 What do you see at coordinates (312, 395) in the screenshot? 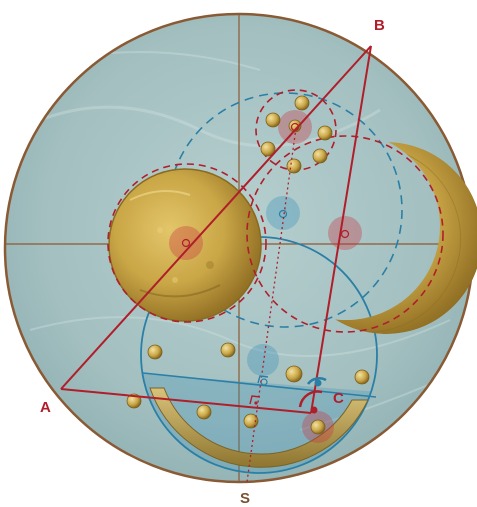
I see `angle-marker-c` at bounding box center [312, 395].